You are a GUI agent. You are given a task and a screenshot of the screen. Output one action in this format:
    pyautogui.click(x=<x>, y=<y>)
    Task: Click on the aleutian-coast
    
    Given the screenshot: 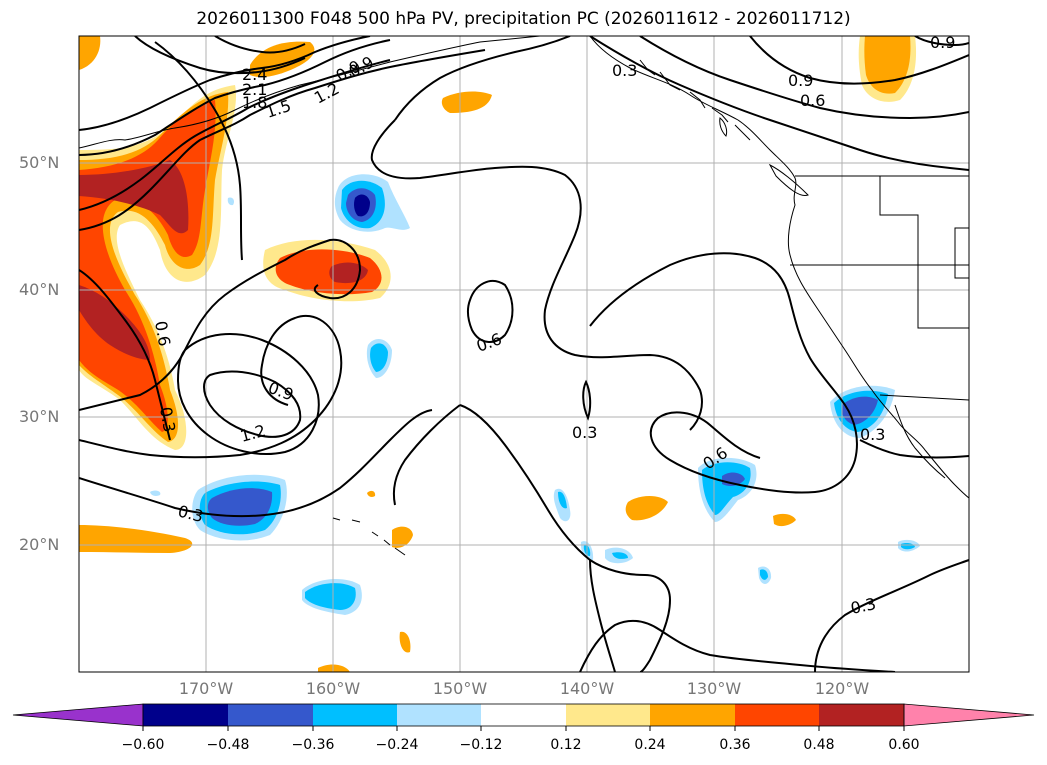 What is the action you would take?
    pyautogui.click(x=310, y=92)
    